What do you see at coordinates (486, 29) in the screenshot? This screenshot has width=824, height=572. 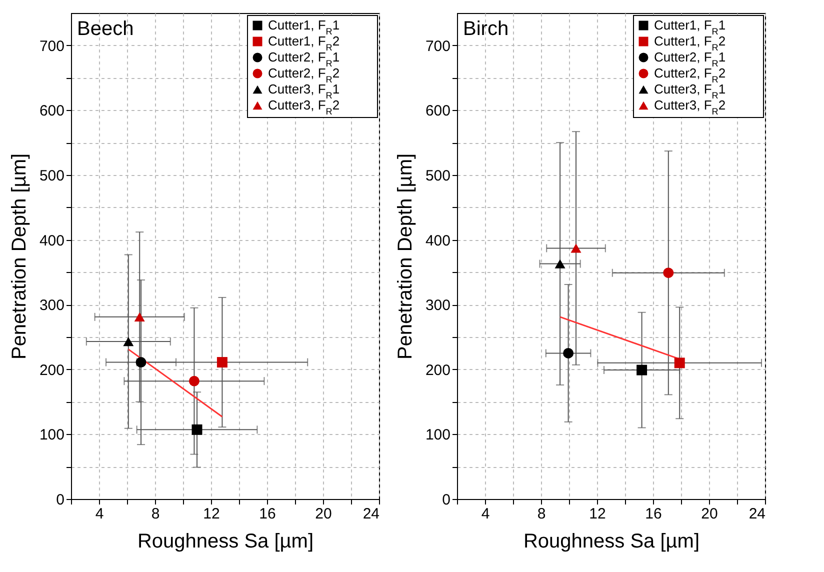 I see `chart-title: Birch` at bounding box center [486, 29].